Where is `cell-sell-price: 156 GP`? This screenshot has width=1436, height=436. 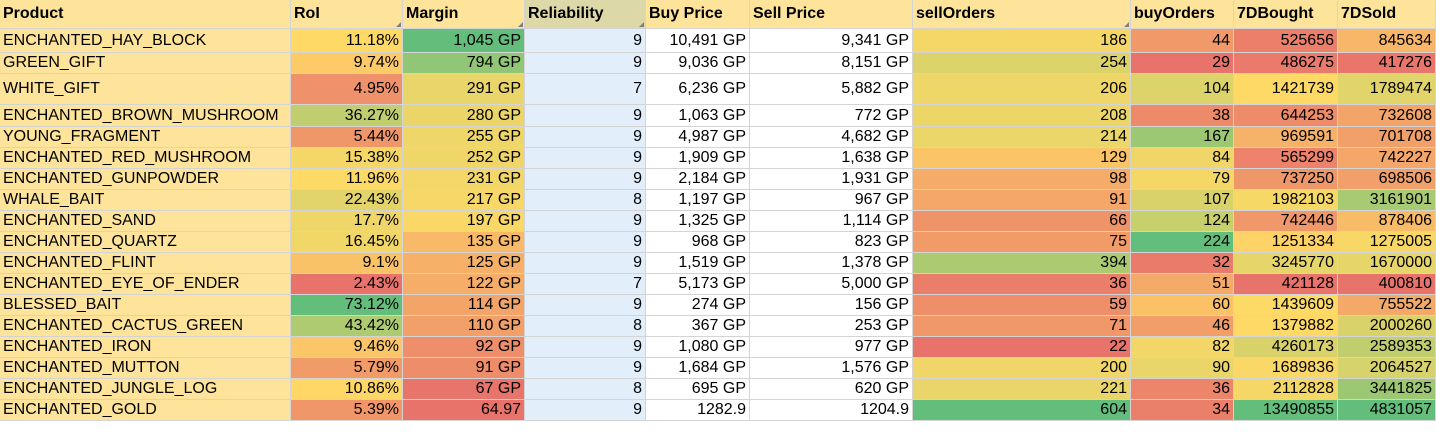
cell-sell-price: 156 GP is located at coordinates (831, 305).